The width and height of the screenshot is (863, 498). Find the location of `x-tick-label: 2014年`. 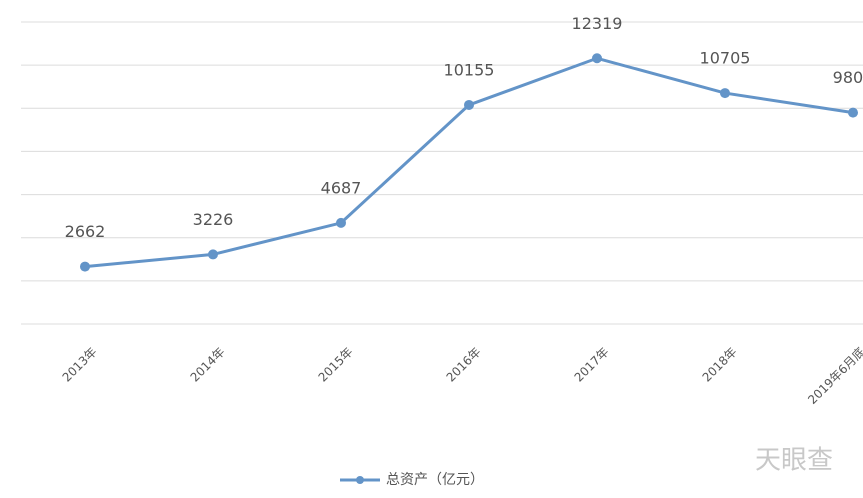

x-tick-label: 2014年 is located at coordinates (208, 365).